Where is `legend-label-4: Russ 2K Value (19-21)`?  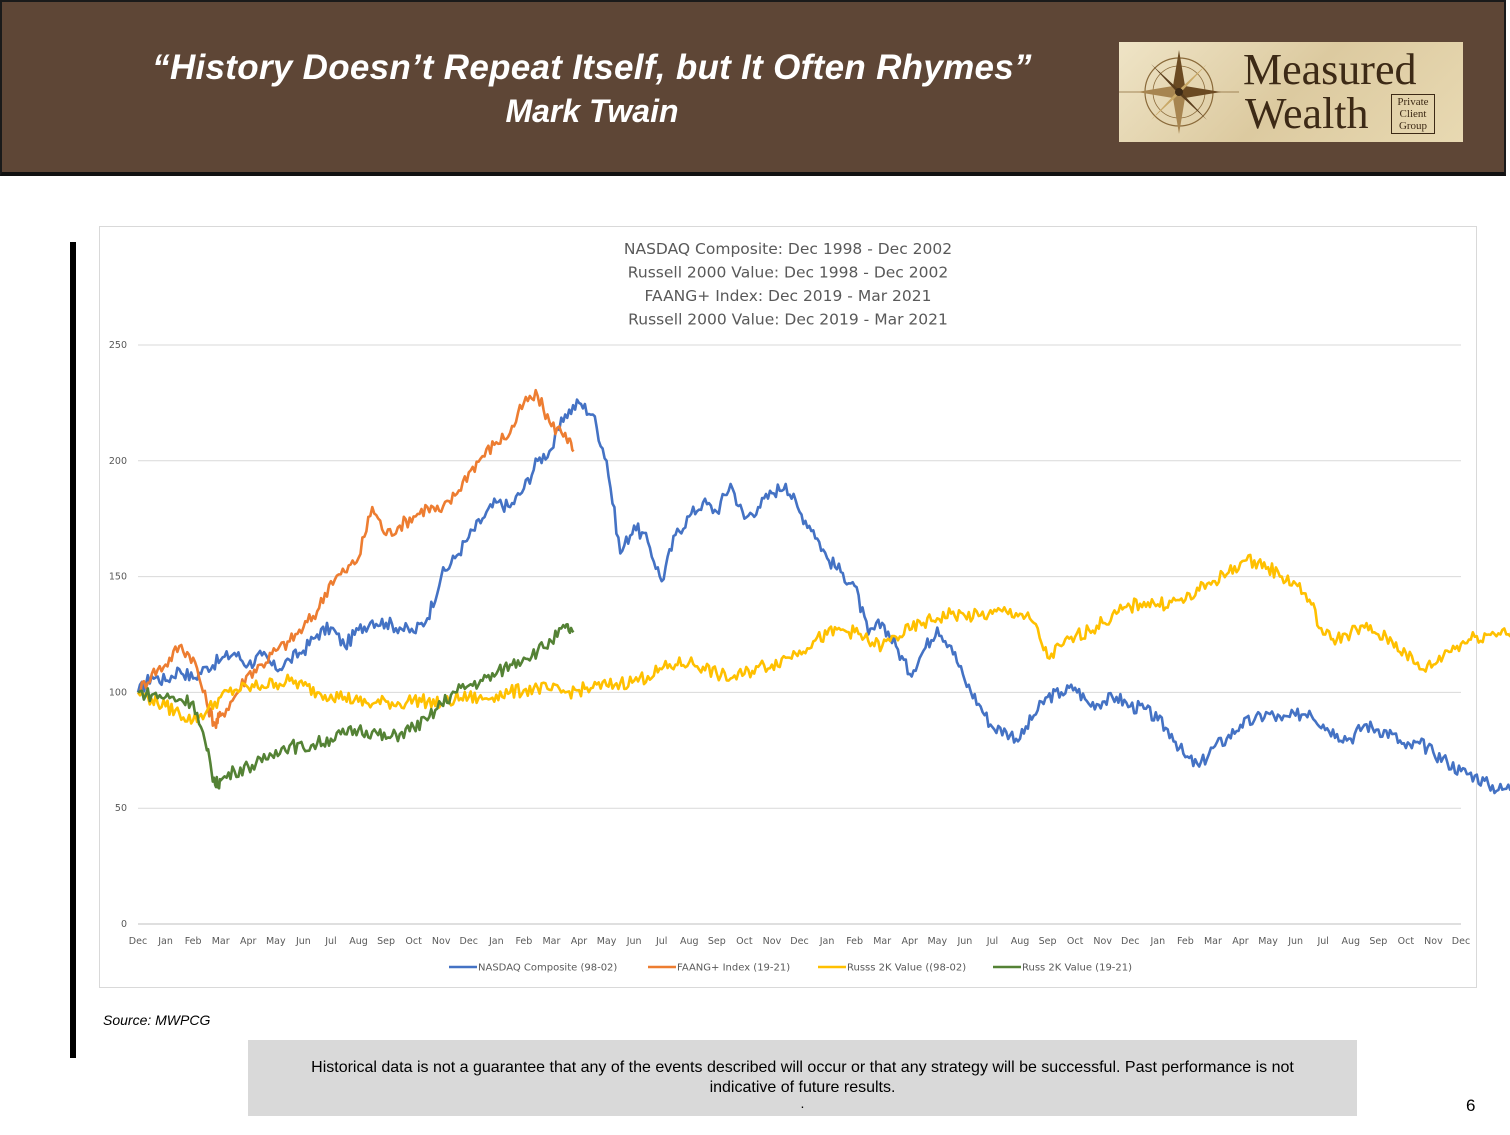
legend-label-4: Russ 2K Value (19-21) is located at coordinates (1077, 968).